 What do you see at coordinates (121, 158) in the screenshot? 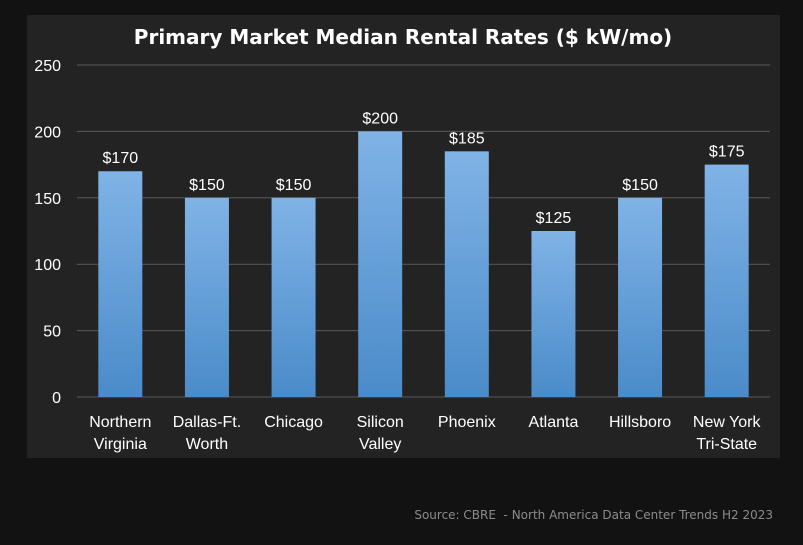
I see `data-label: $170` at bounding box center [121, 158].